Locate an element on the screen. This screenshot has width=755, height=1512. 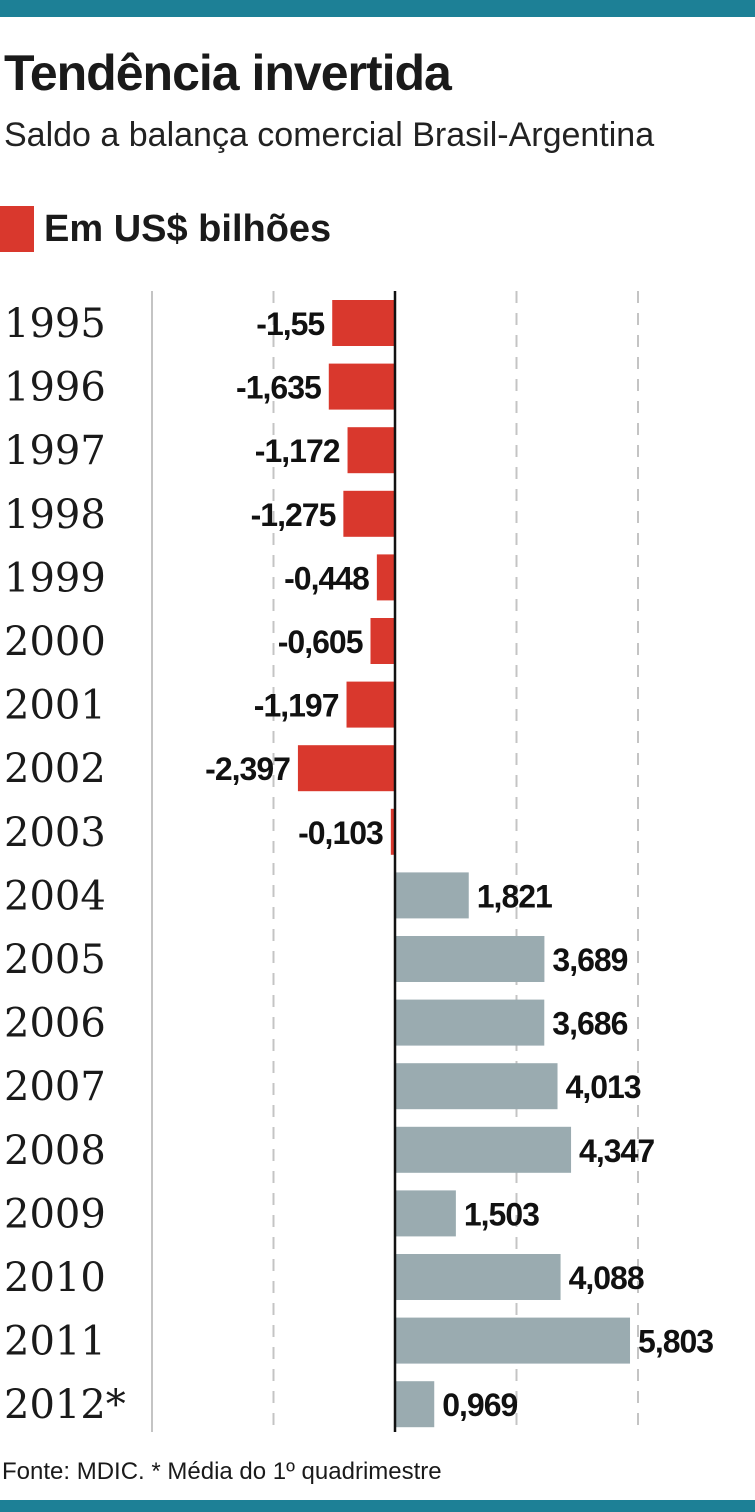
category-label: 1995 is located at coordinates (55, 324).